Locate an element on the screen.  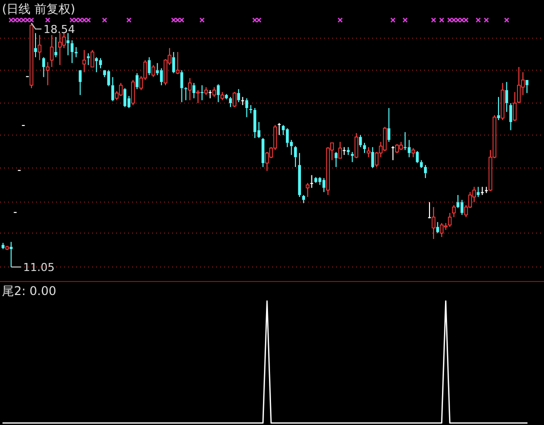
chart-title: (日线 前复权) is located at coordinates (39, 9).